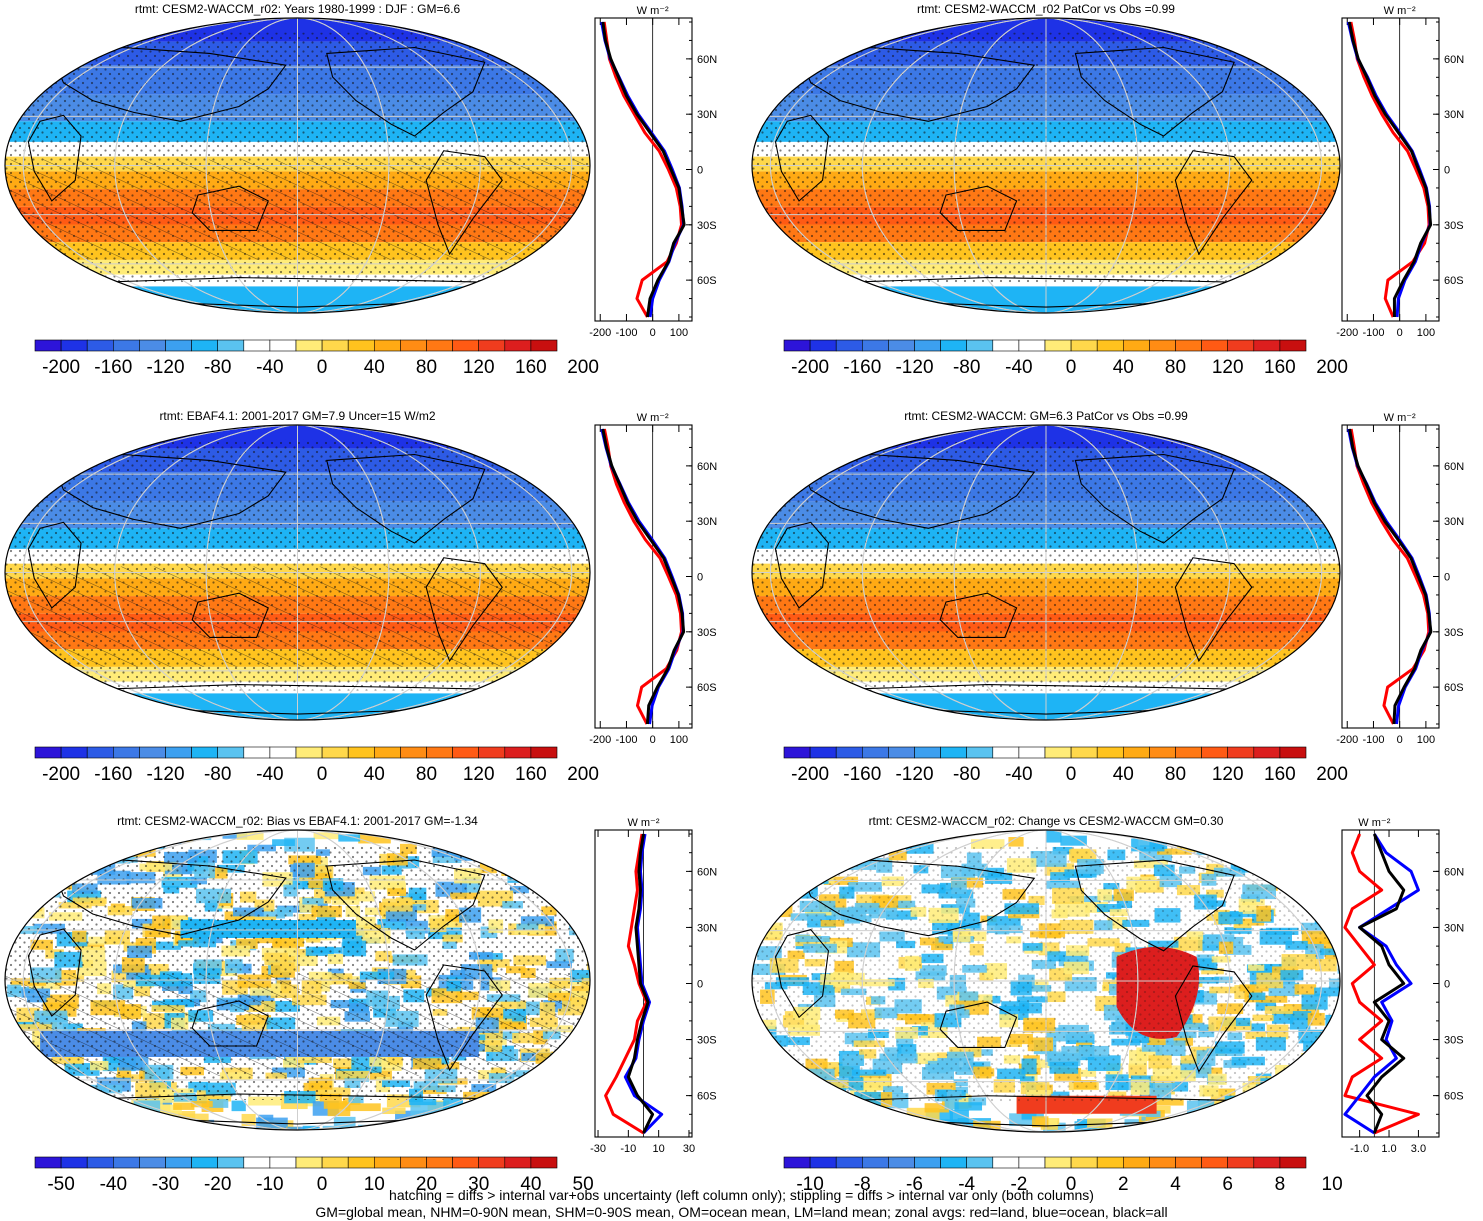  I want to click on colorbar-label: -4, so click(966, 1184).